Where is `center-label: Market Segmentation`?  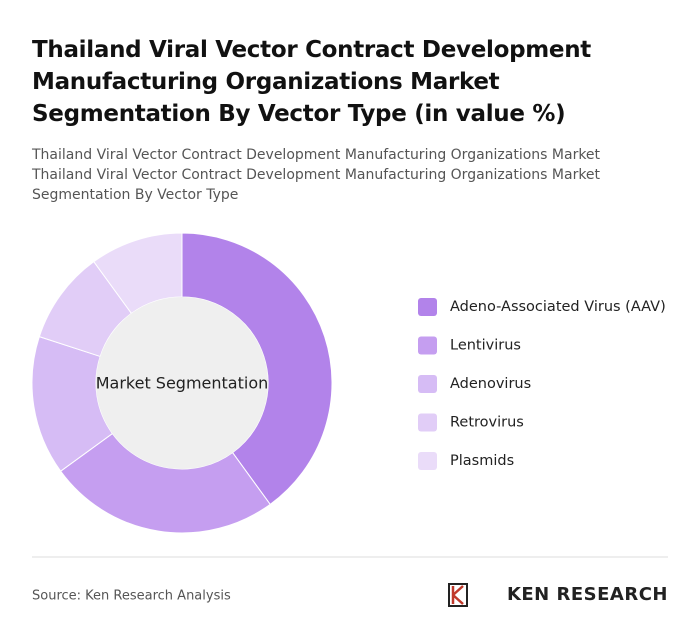
center-label: Market Segmentation is located at coordinates (182, 383).